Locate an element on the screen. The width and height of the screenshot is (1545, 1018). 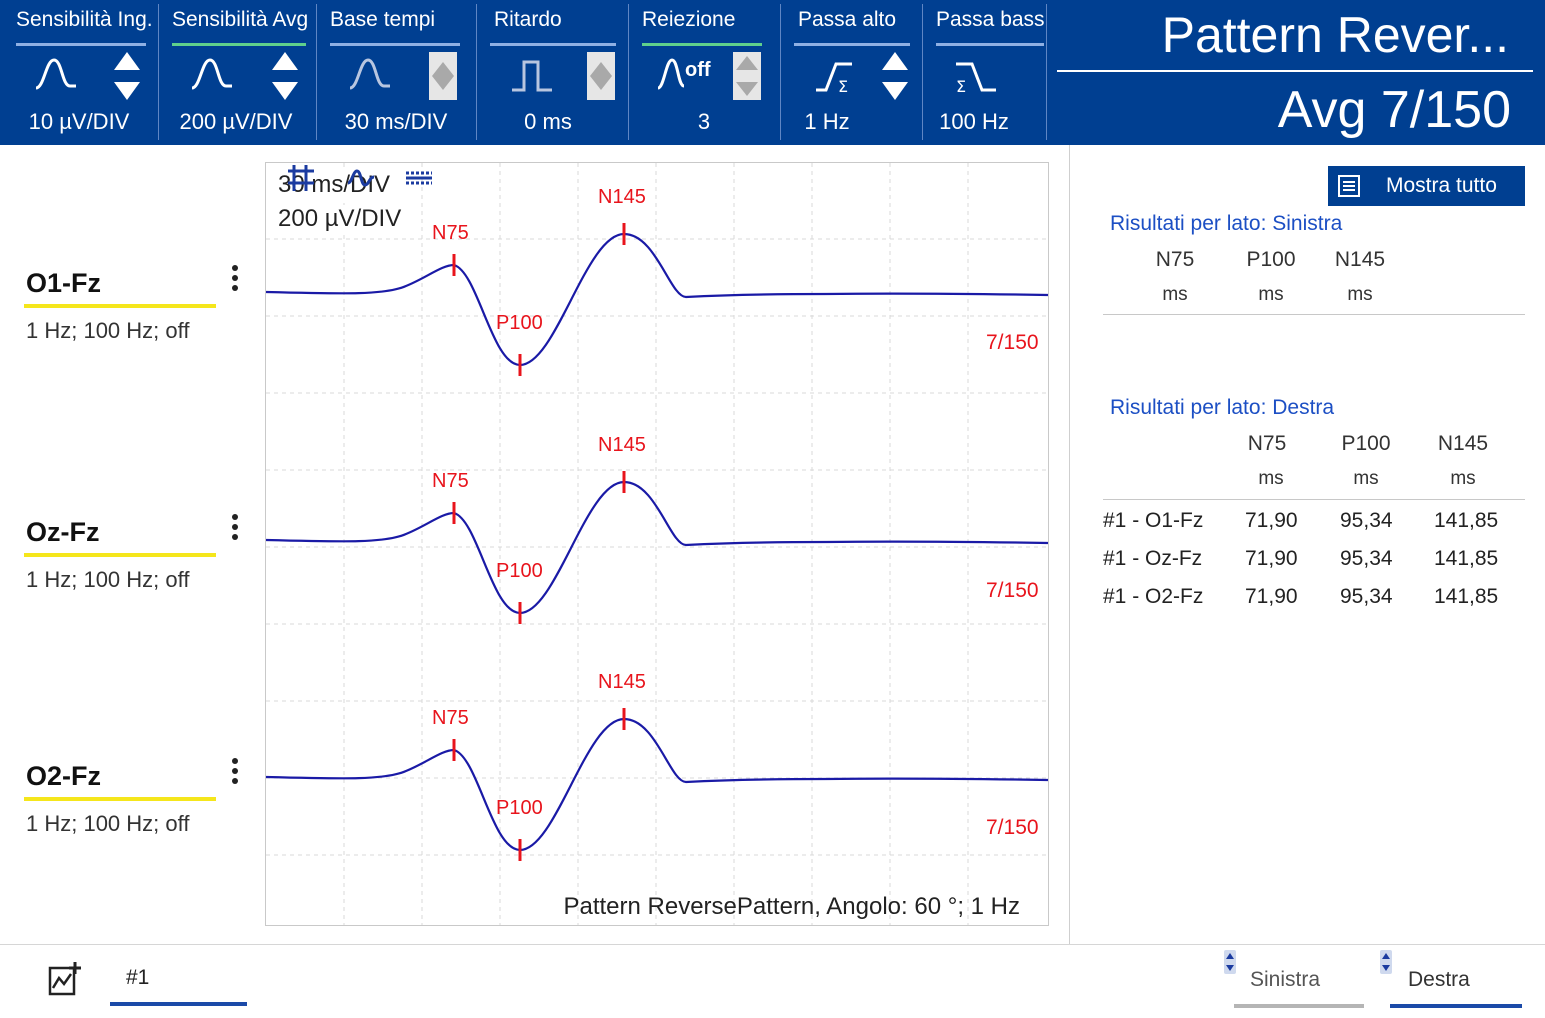
sensitivity-avg-control: Sensibilità Avg 200 µV/DIV is located at coordinates (236, 70).